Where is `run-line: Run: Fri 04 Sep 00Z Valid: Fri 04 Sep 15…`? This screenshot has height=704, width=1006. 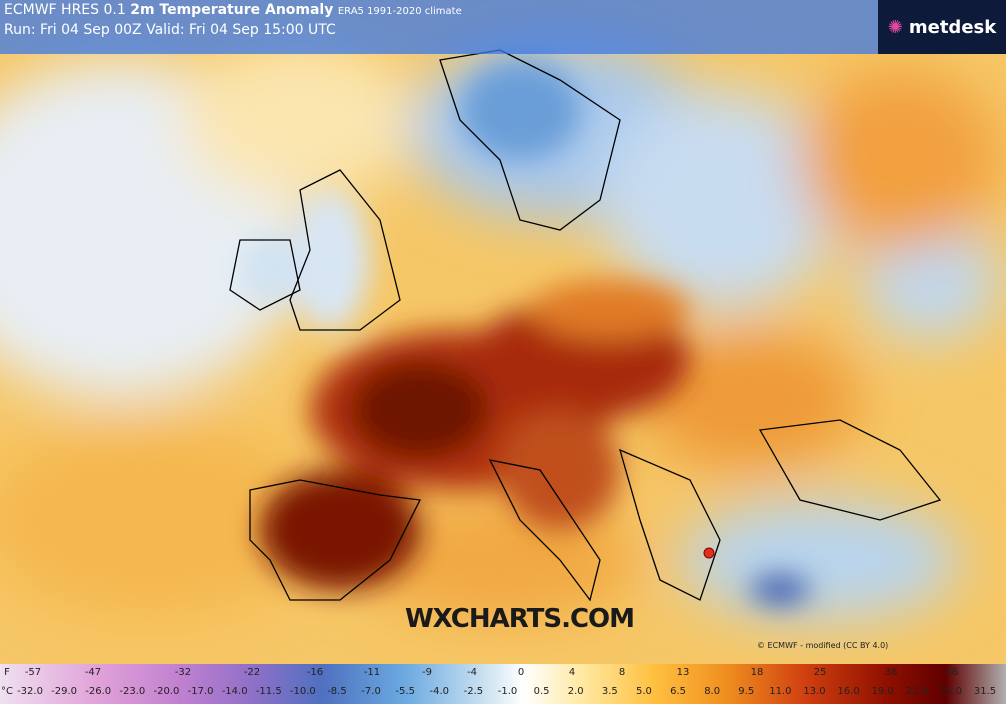
run-line: Run: Fri 04 Sep 00Z Valid: Fri 04 Sep 15… is located at coordinates (170, 30).